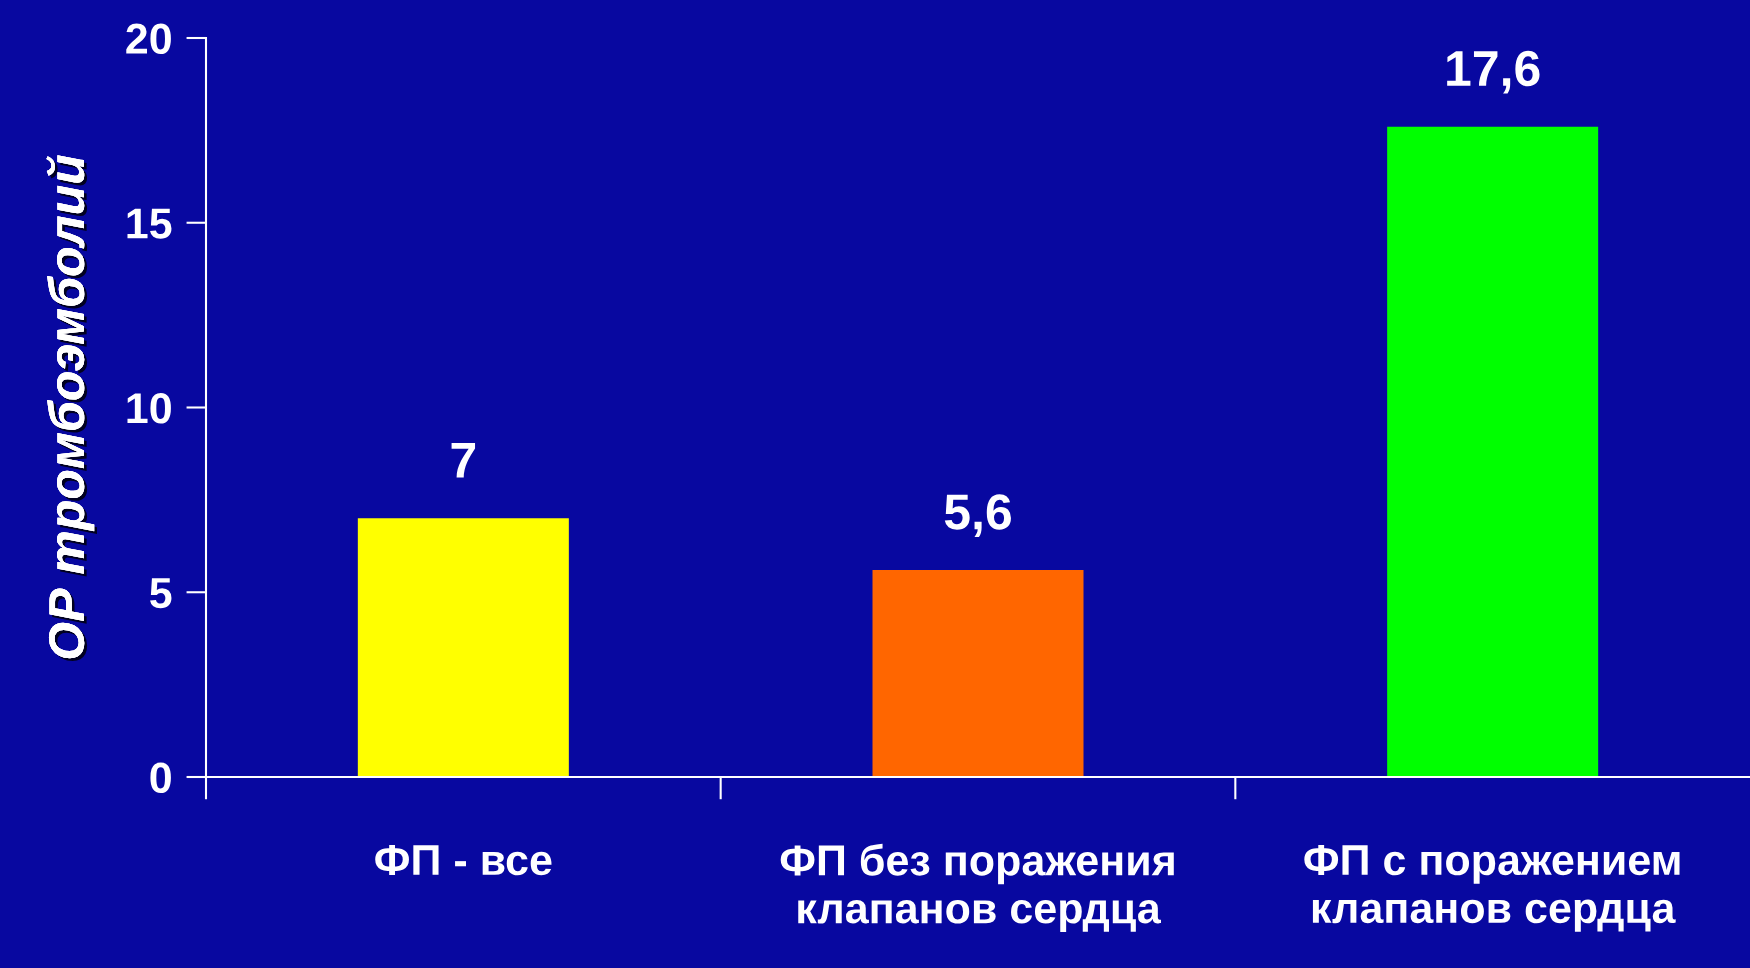  I want to click on y-tick-label: 20, so click(148, 39).